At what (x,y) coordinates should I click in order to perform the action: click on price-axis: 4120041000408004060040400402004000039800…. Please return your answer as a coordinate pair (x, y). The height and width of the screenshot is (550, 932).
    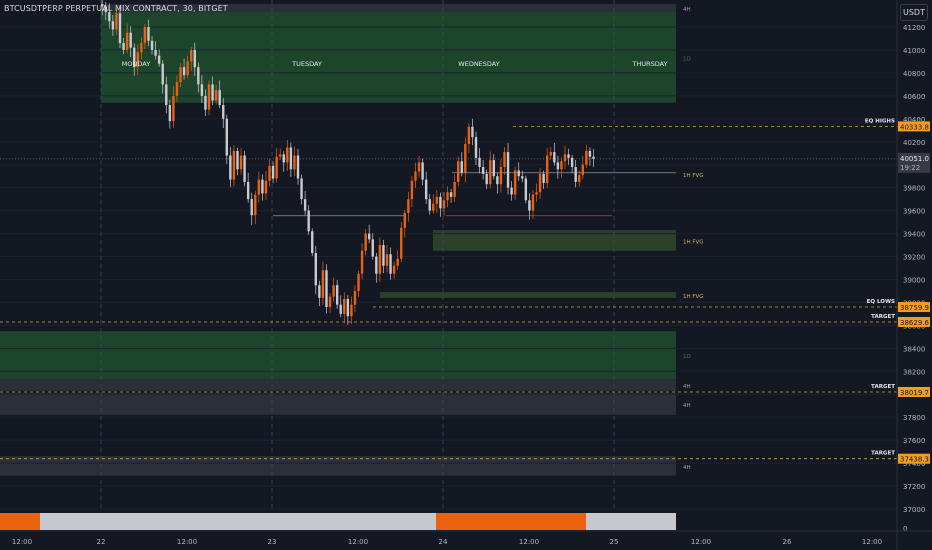
    Looking at the image, I should click on (913, 275).